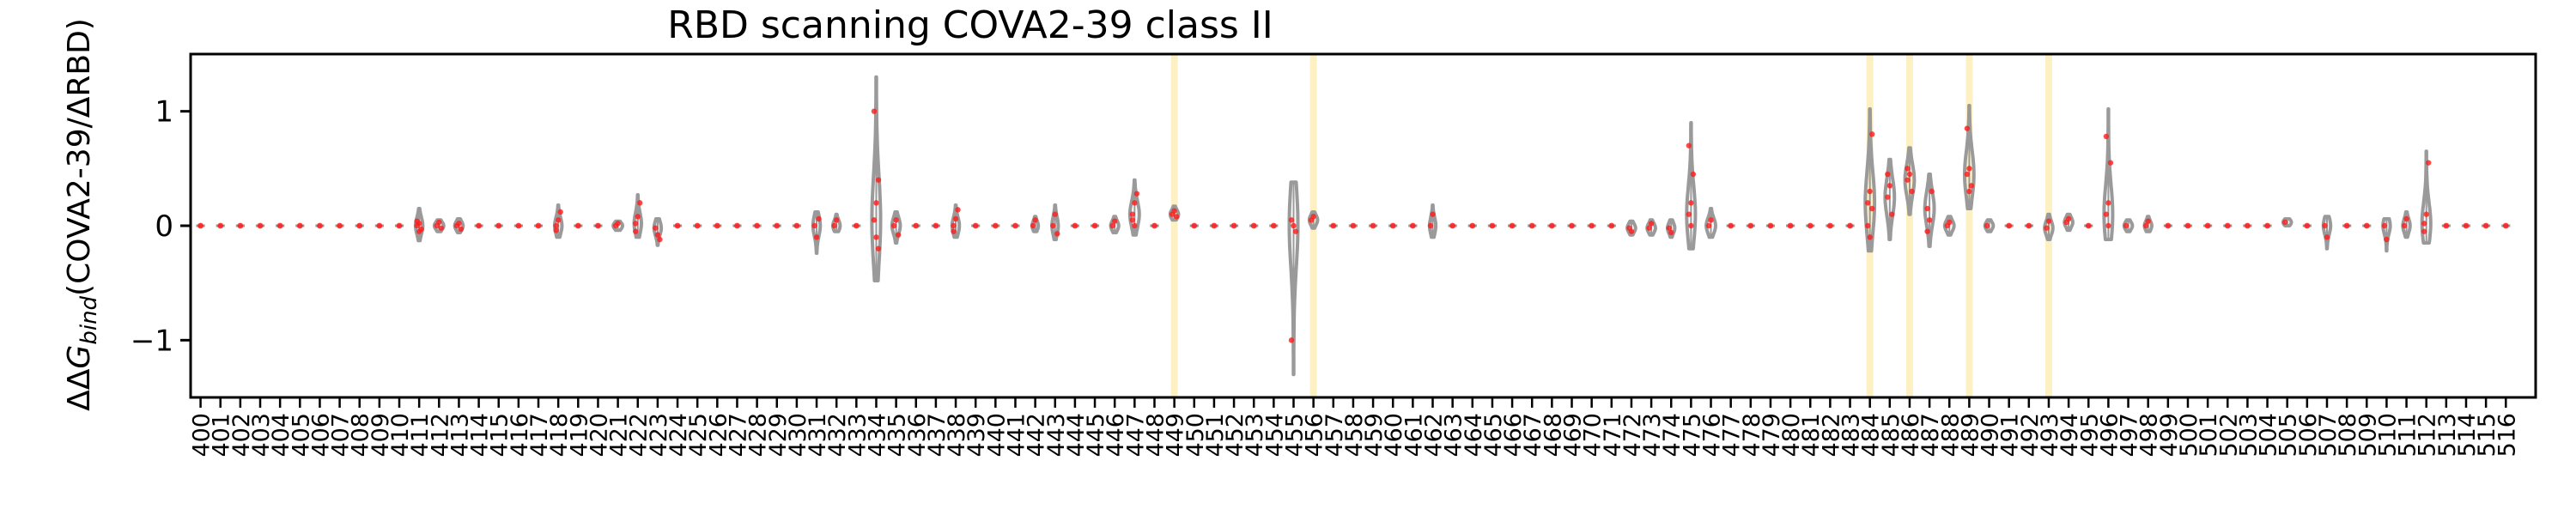 The height and width of the screenshot is (515, 2576). I want to click on x-tick-label: 420, so click(599, 435).